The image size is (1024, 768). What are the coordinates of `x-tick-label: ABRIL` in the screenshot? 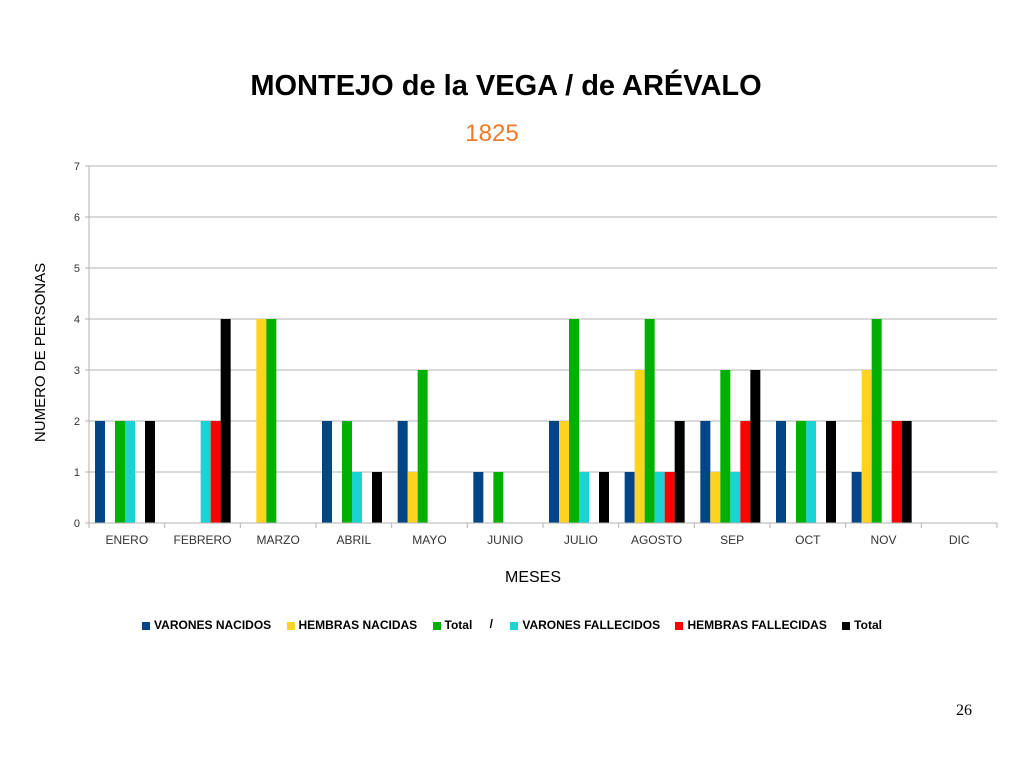 It's located at (353, 540).